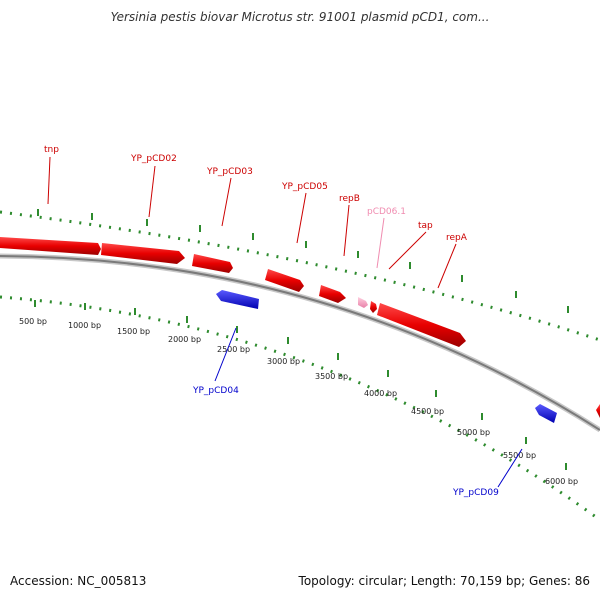  What do you see at coordinates (598, 411) in the screenshot?
I see `gene-arrow-offscreen` at bounding box center [598, 411].